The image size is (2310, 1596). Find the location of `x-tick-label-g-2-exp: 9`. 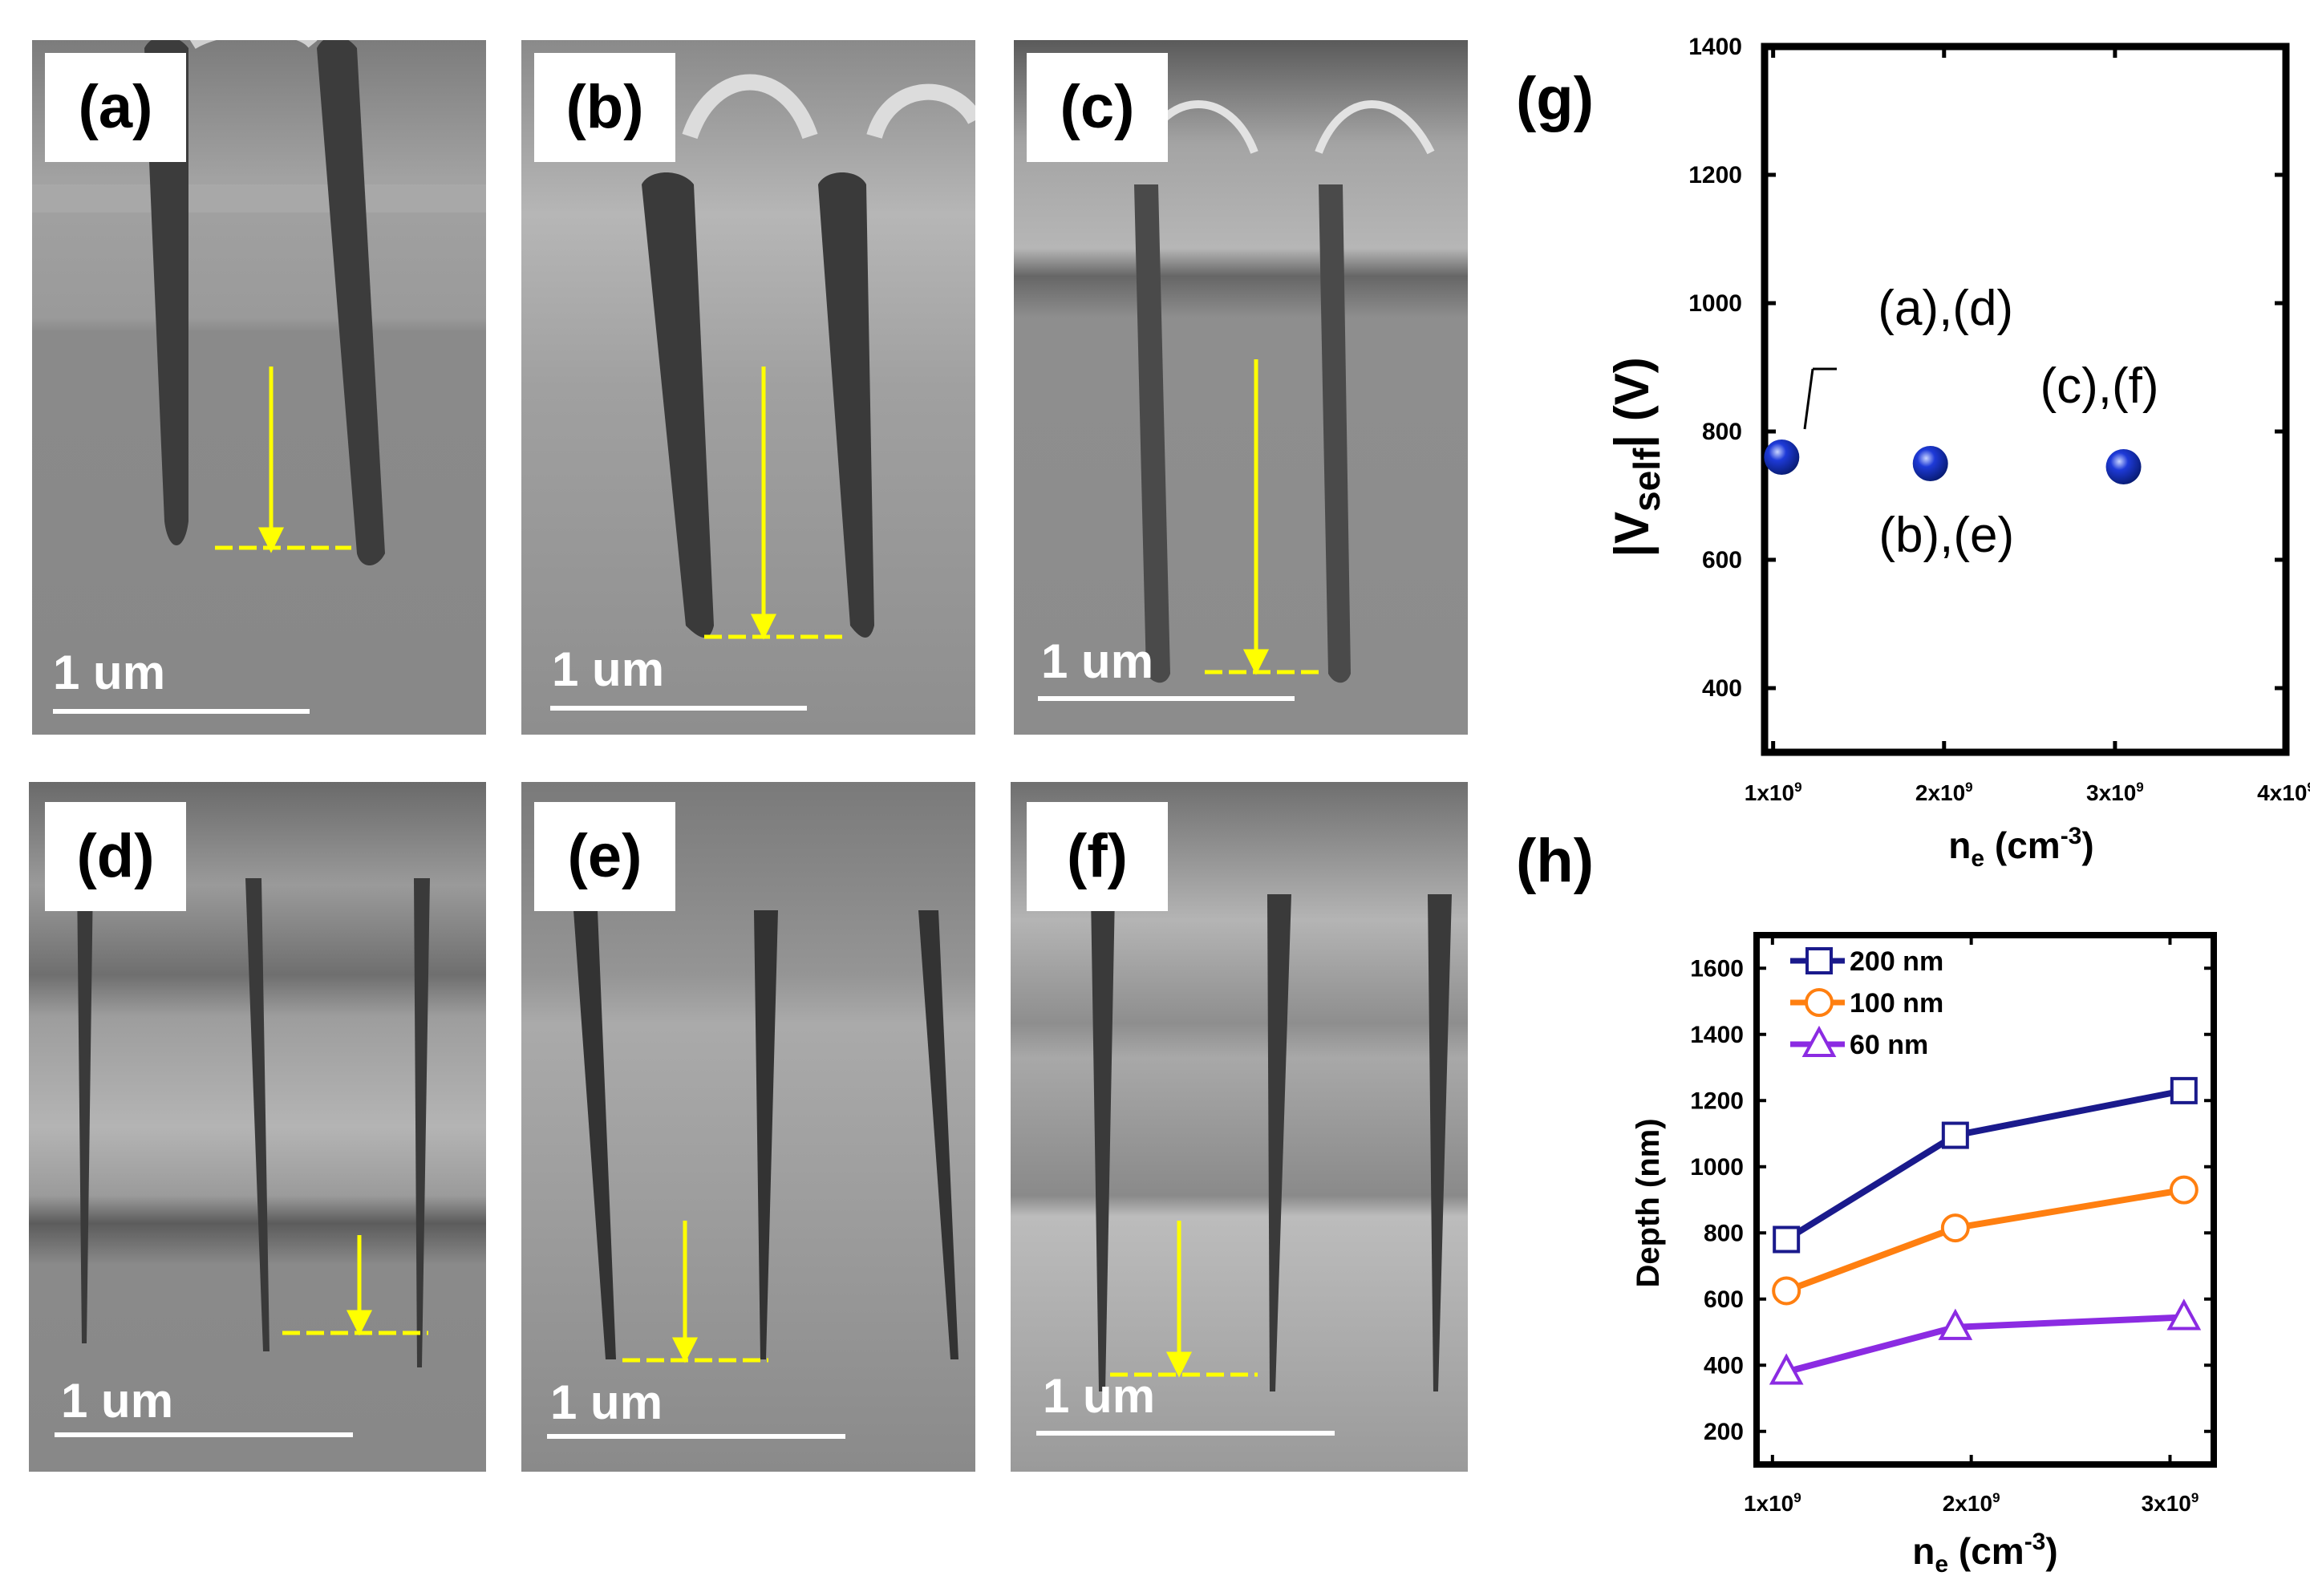

x-tick-label-g-2-exp: 9 is located at coordinates (2139, 788).